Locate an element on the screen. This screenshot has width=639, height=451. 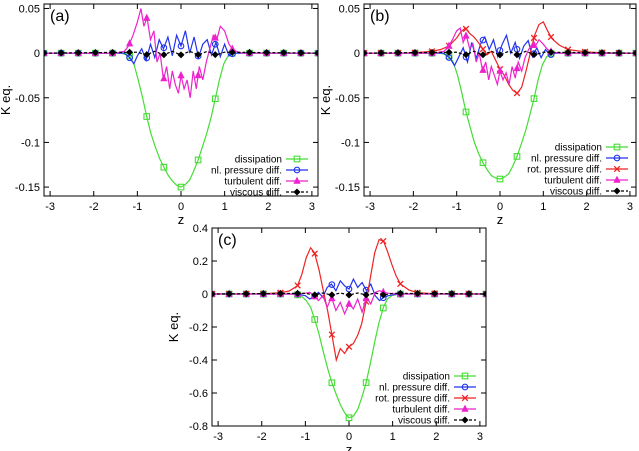
series-line-nl-pressure-diff- is located at coordinates (181, 48).